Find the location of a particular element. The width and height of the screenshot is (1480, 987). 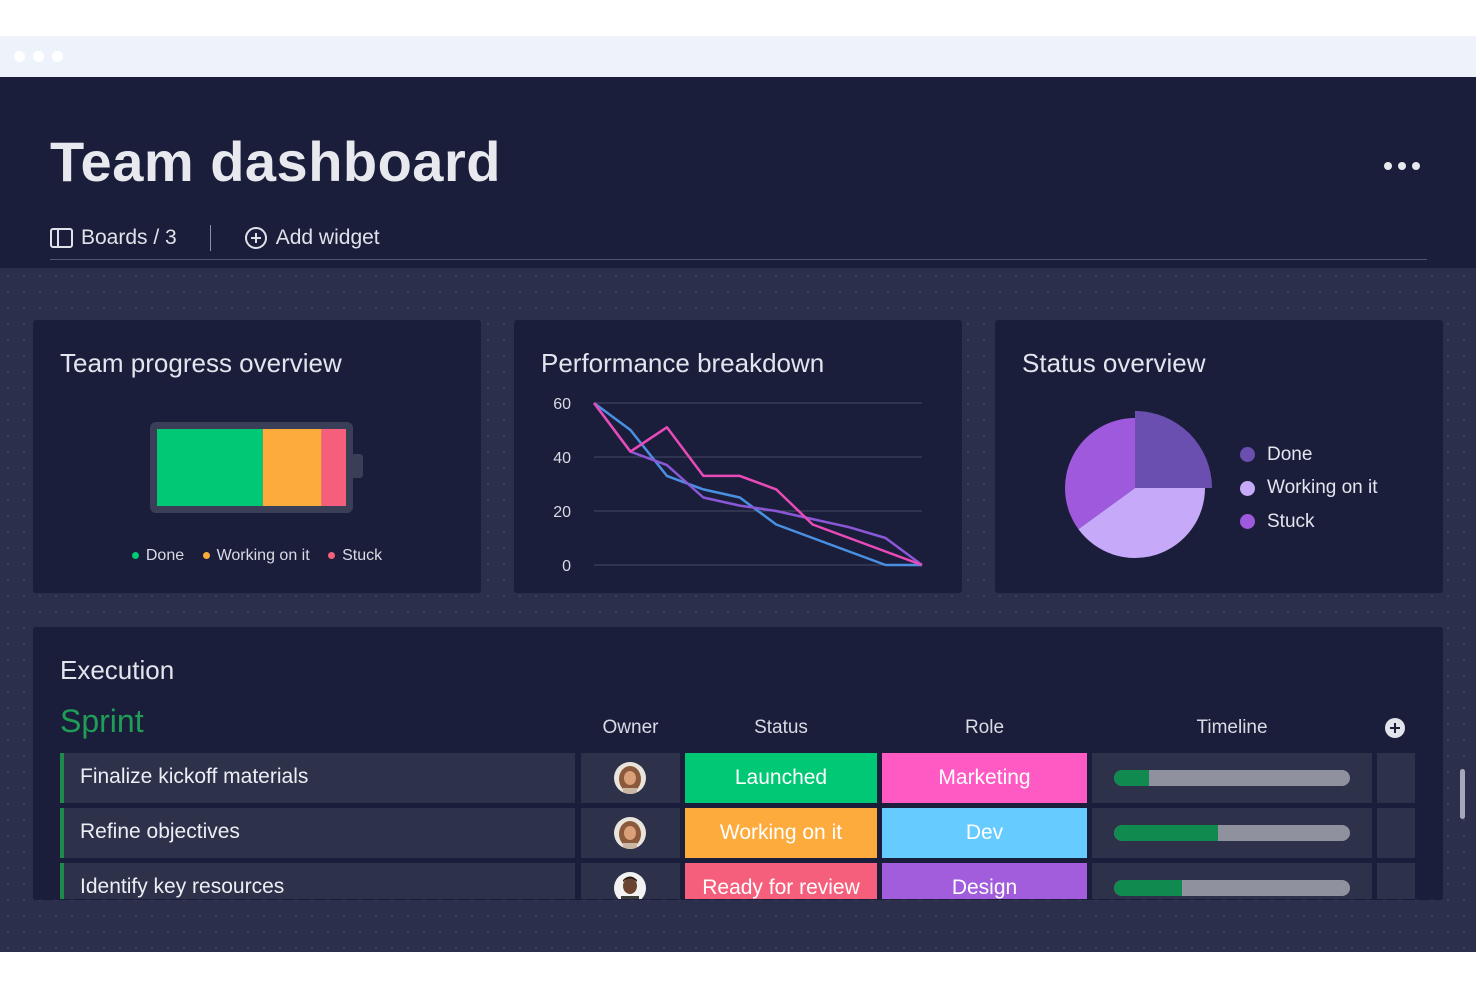

column-header-role: Role is located at coordinates (984, 727).